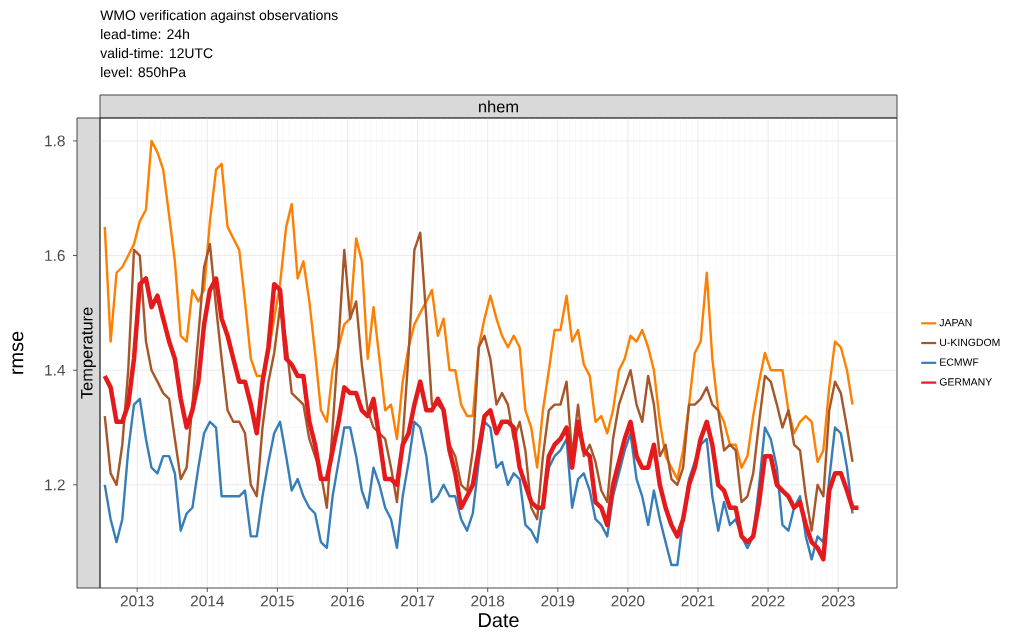 This screenshot has width=1019, height=639. What do you see at coordinates (955, 322) in the screenshot?
I see `legend-label: JAPAN` at bounding box center [955, 322].